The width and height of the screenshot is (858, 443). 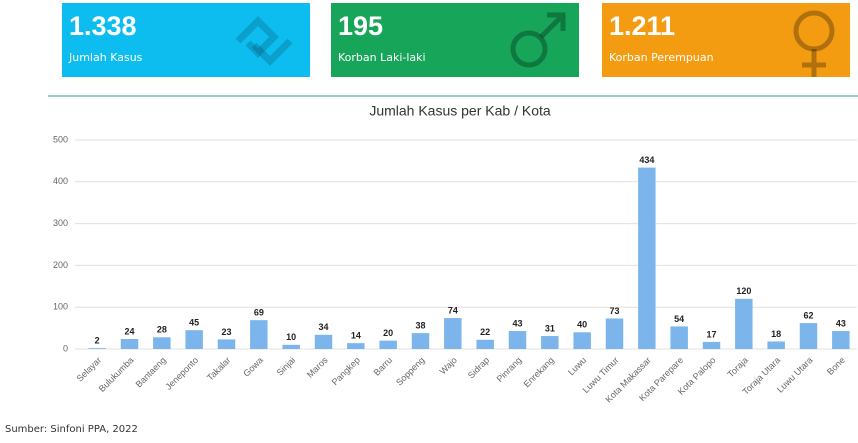 What do you see at coordinates (89, 369) in the screenshot?
I see `x-tick-label: Selayar` at bounding box center [89, 369].